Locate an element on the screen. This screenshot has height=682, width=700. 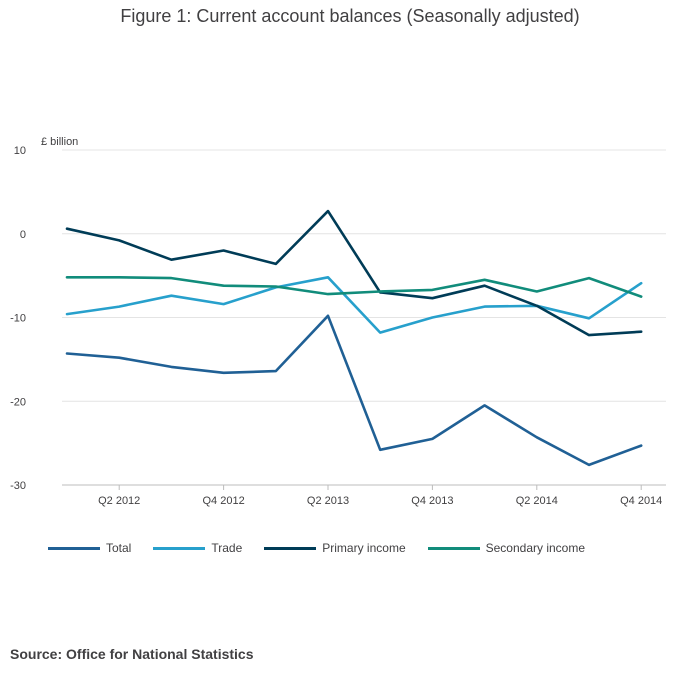
legend-label: Trade is located at coordinates (227, 548).